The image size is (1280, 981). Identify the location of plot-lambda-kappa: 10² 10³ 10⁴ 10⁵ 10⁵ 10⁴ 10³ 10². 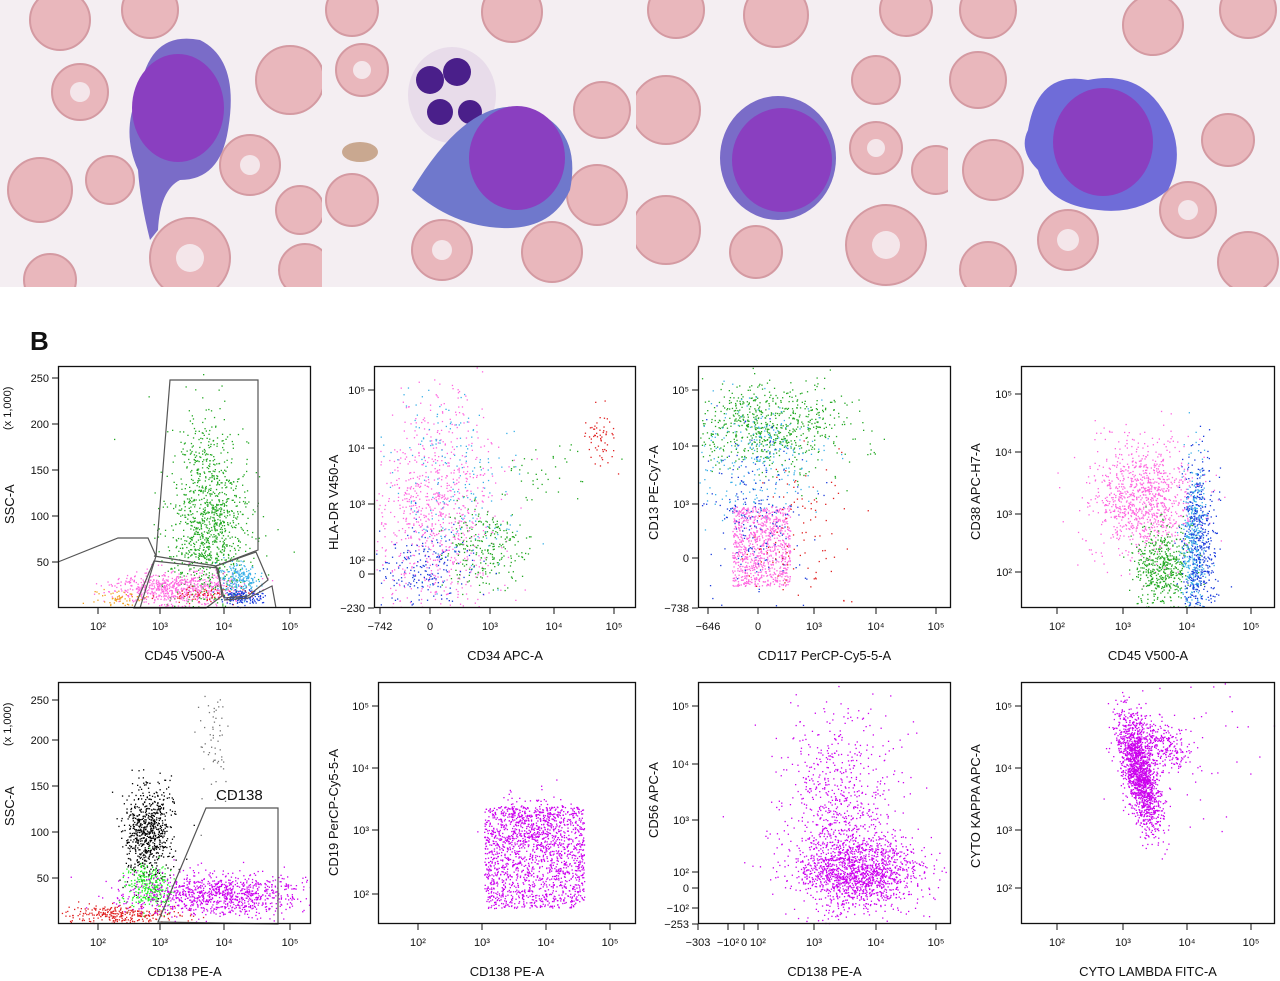
(1135, 815).